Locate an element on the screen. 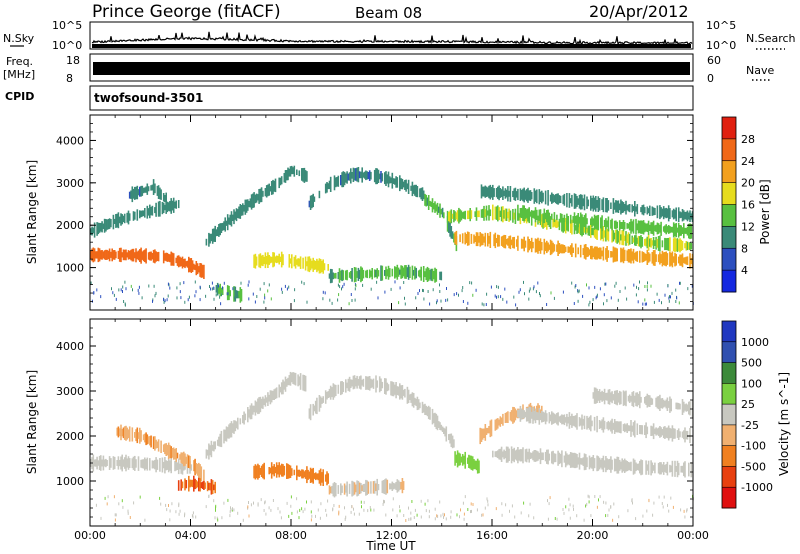  power-ylabel: Slant Range [km] is located at coordinates (32, 212).